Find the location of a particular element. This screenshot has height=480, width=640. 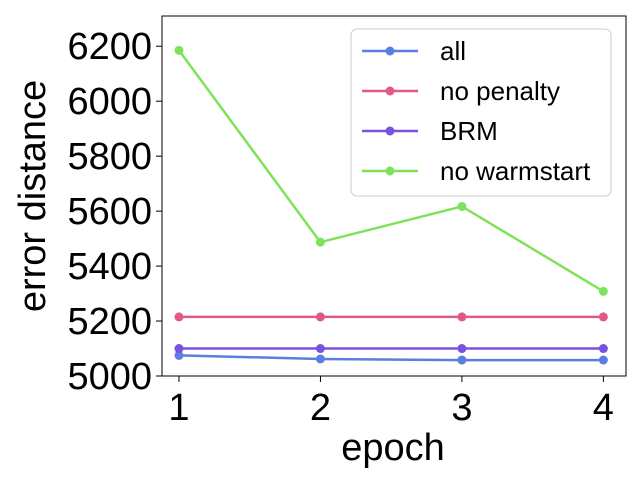

series-no-penalty is located at coordinates (391, 317).